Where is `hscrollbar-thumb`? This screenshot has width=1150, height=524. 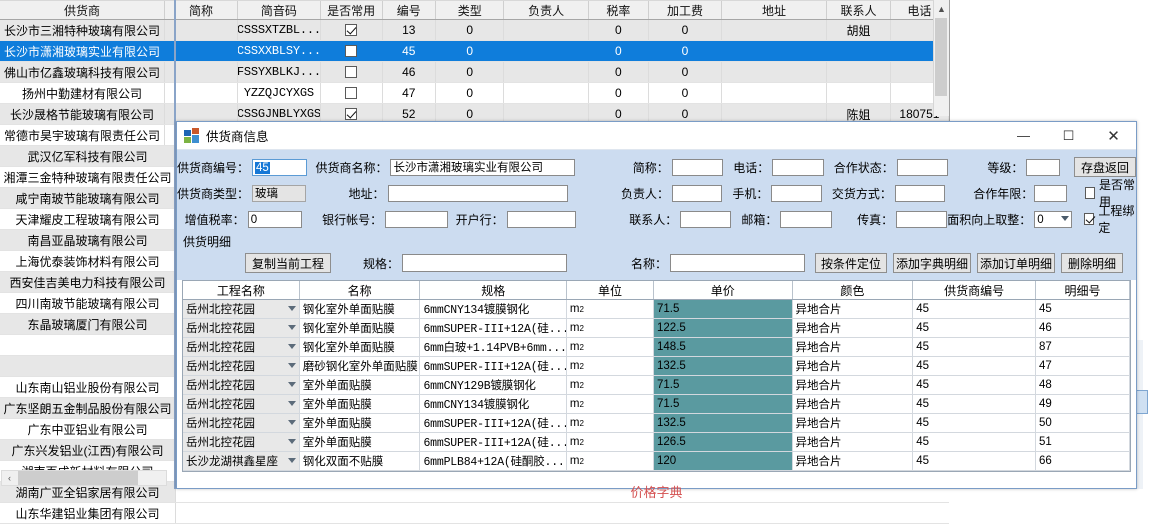
hscrollbar-thumb is located at coordinates (78, 478).